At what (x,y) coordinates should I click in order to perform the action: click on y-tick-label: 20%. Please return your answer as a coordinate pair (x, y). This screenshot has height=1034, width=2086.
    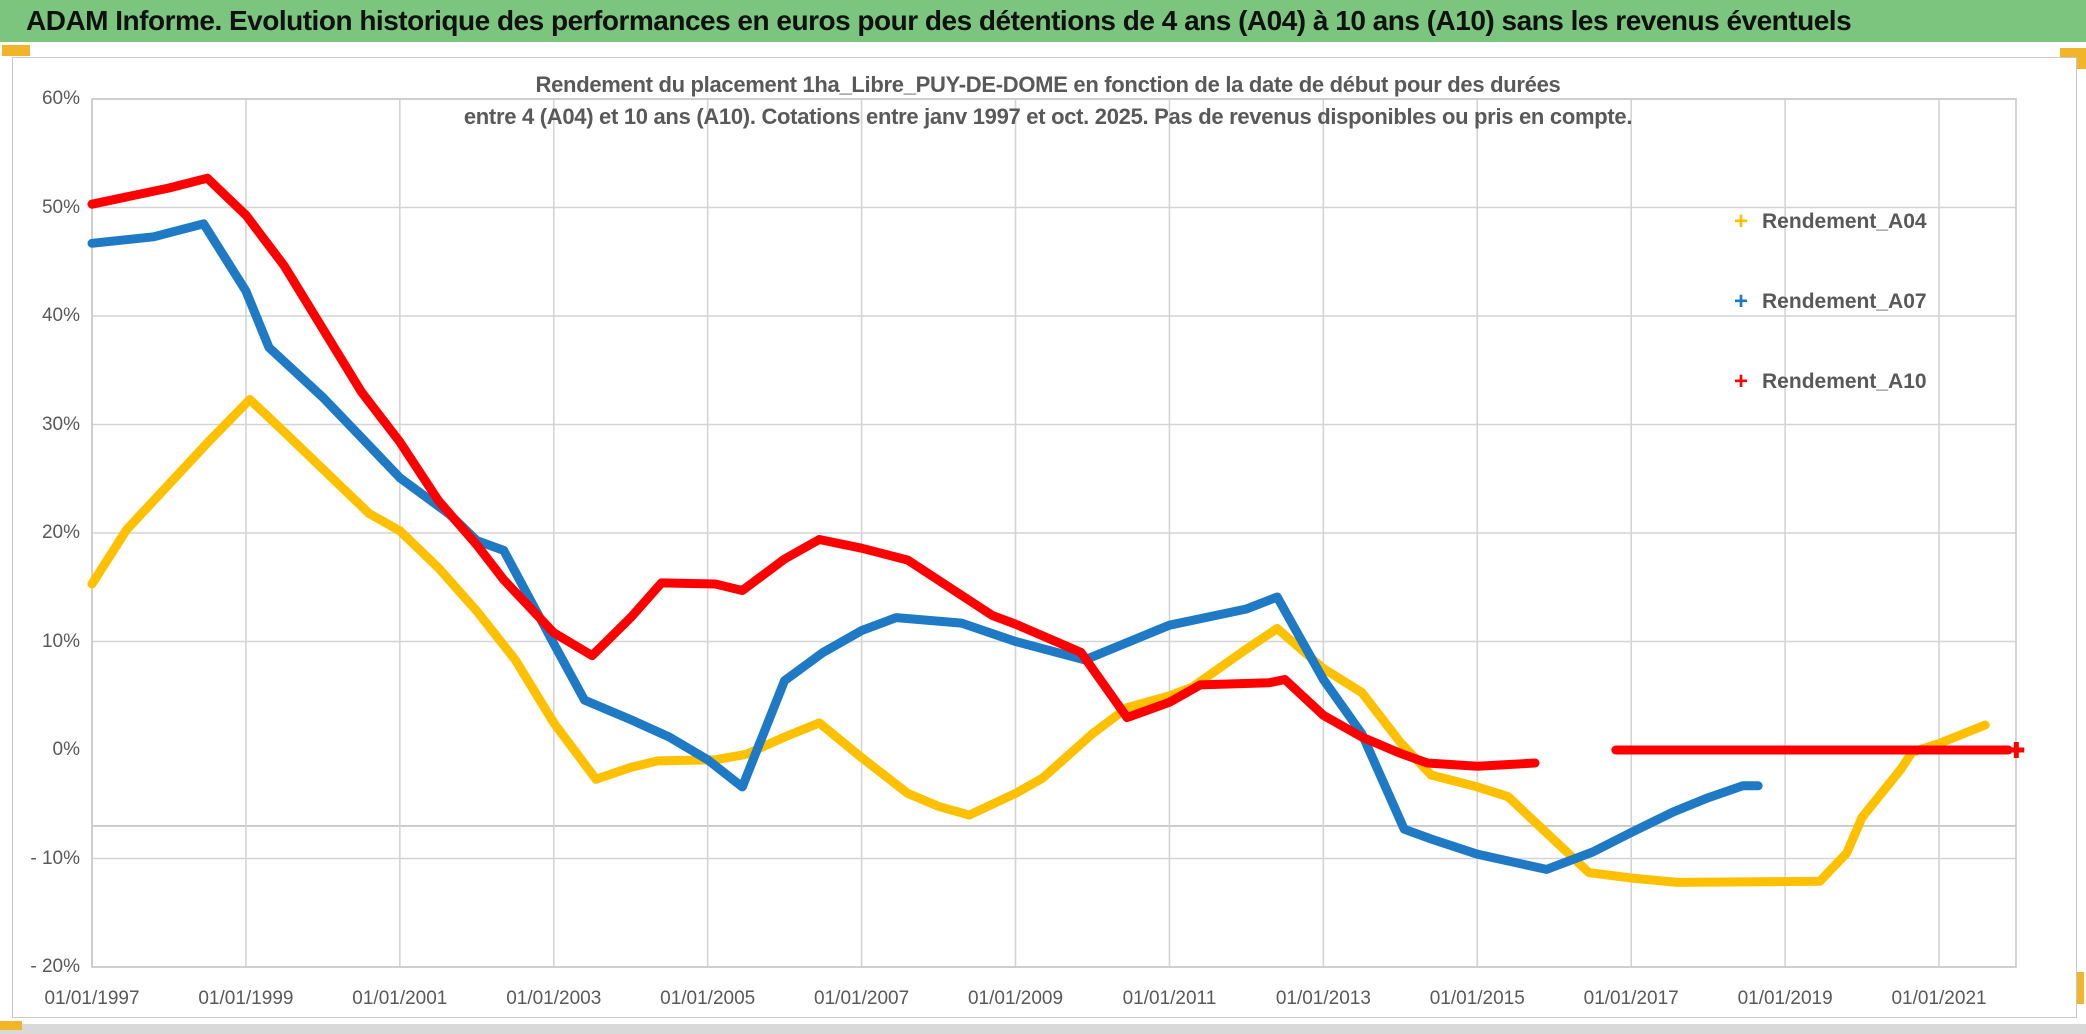
    Looking at the image, I should click on (60, 532).